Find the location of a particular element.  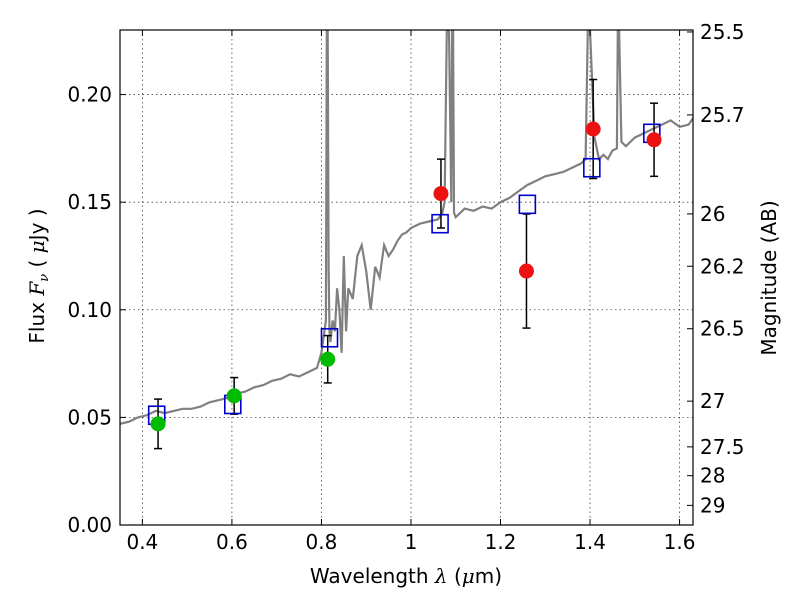

x-tick-label: 0.8 is located at coordinates (322, 542).